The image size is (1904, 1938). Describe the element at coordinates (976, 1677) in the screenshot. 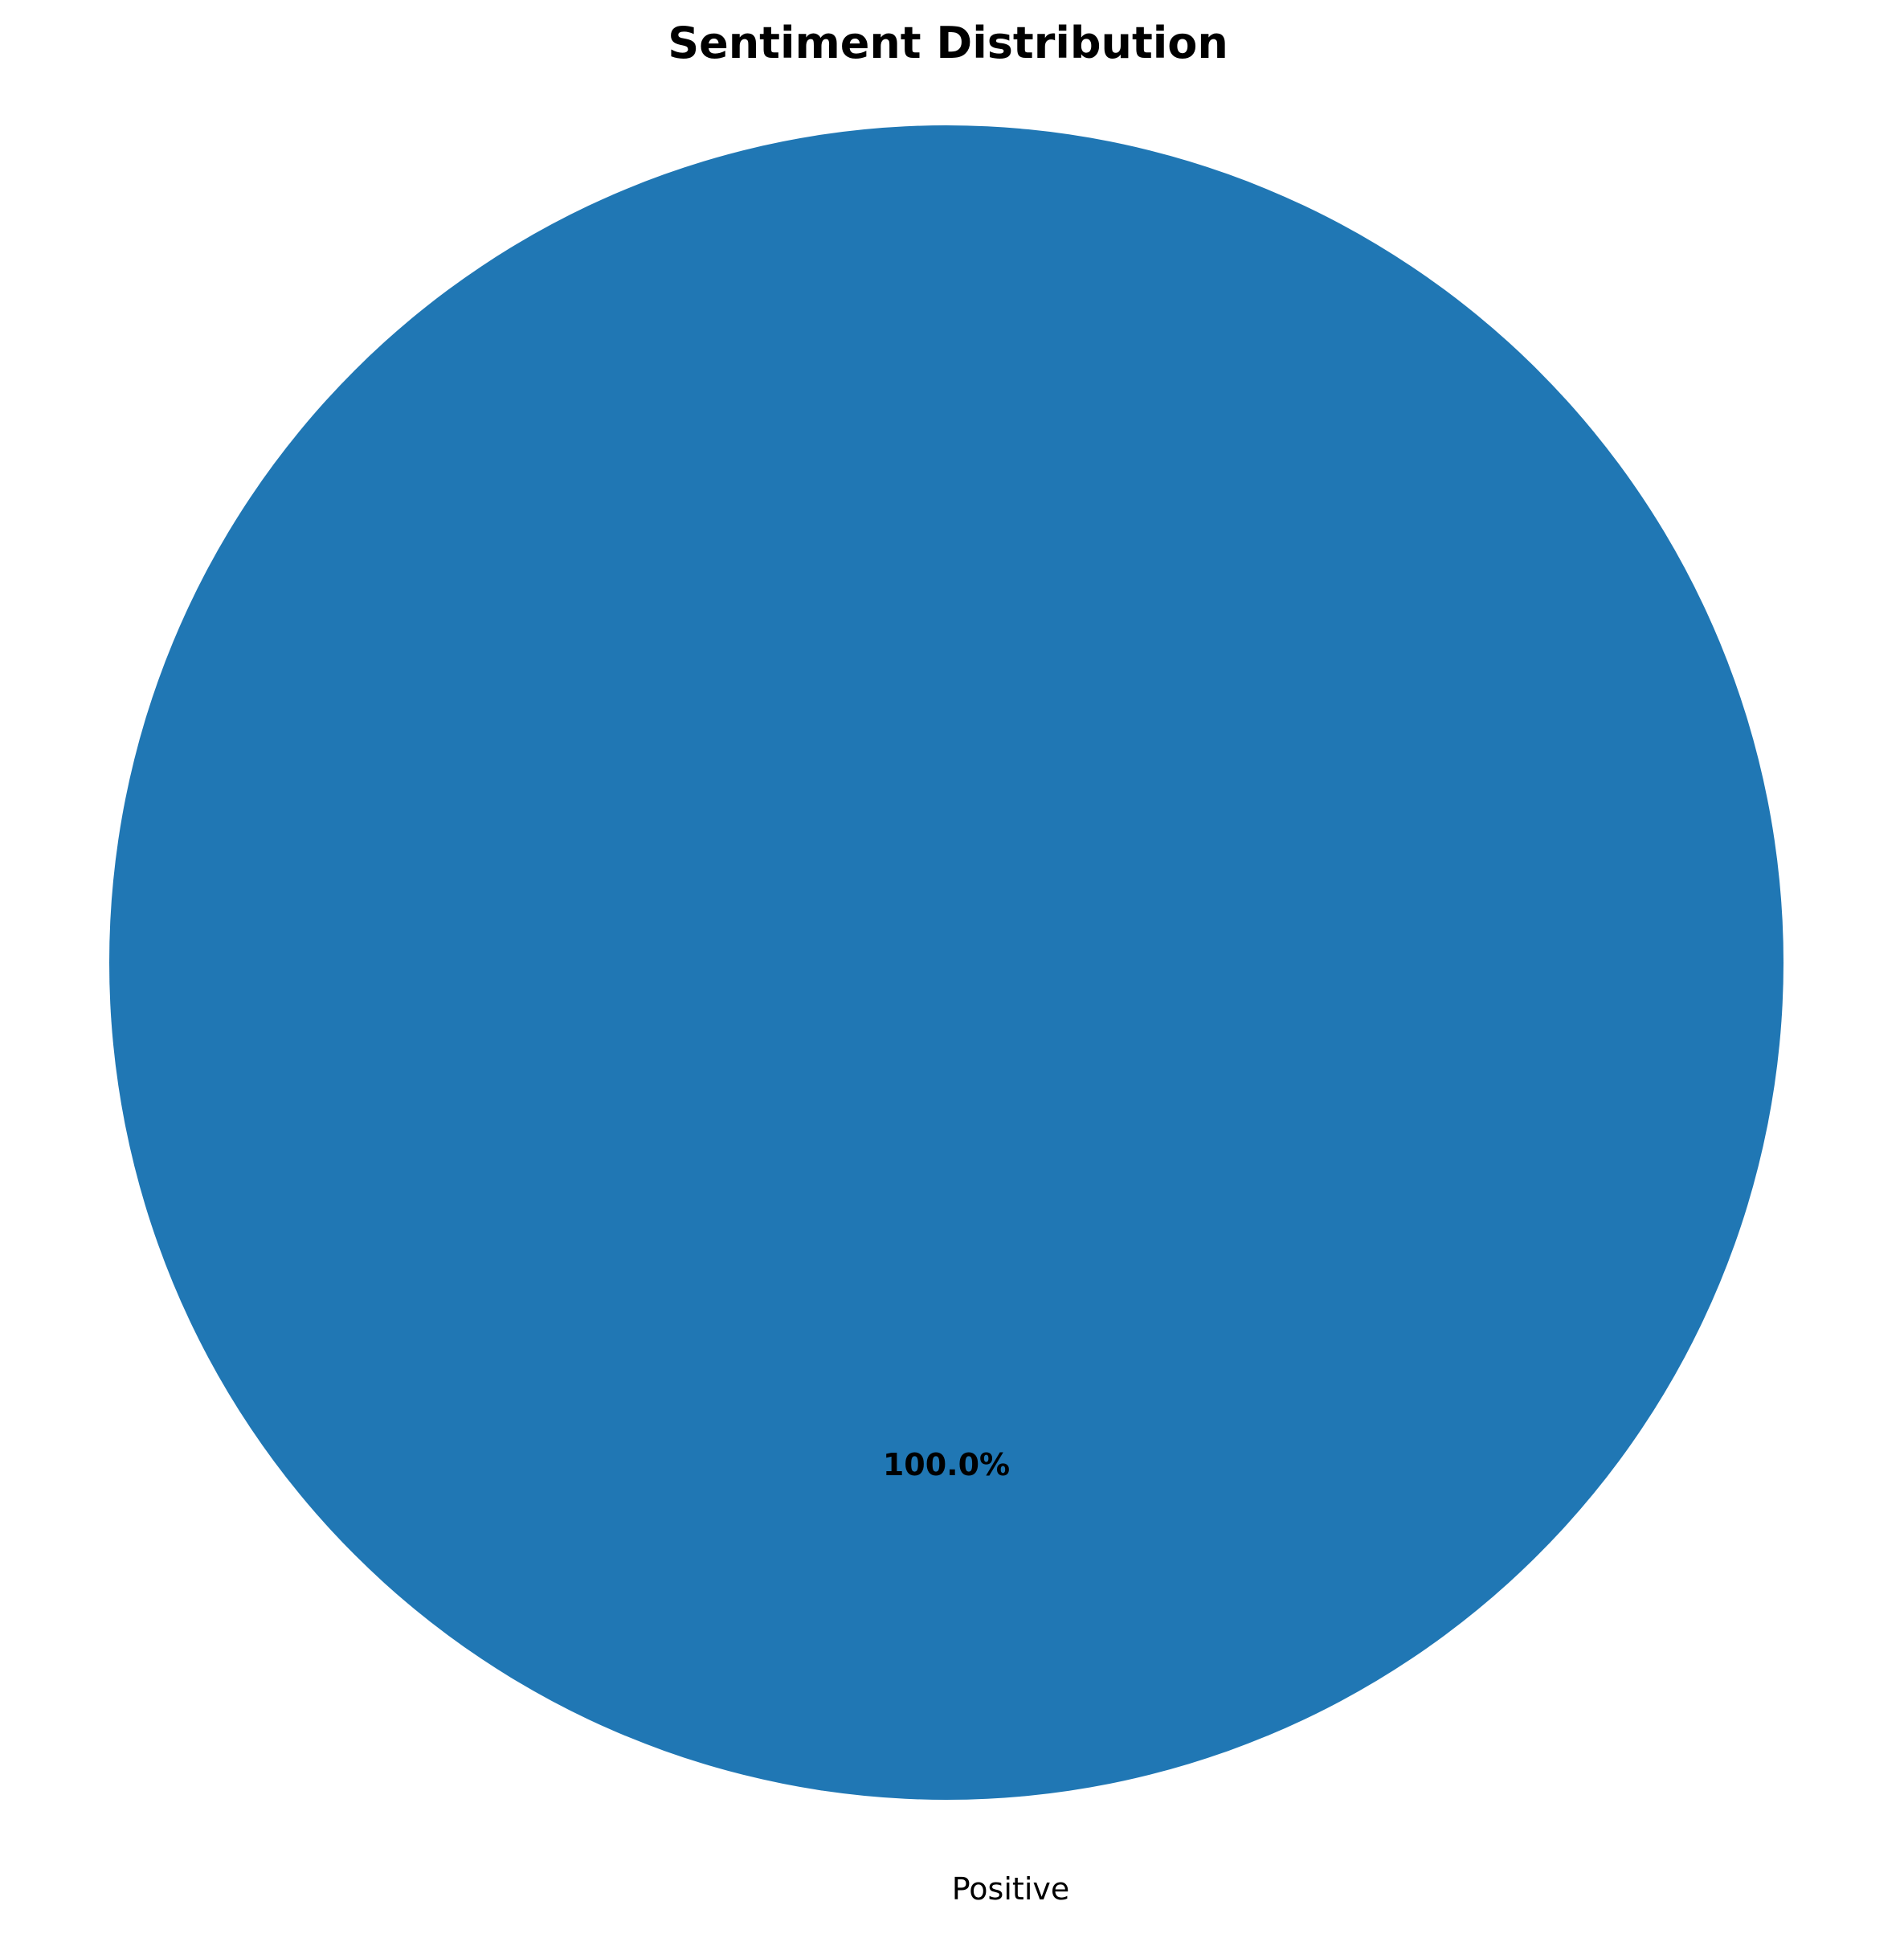

I see `pie-labels: 100.0% Positive` at that location.